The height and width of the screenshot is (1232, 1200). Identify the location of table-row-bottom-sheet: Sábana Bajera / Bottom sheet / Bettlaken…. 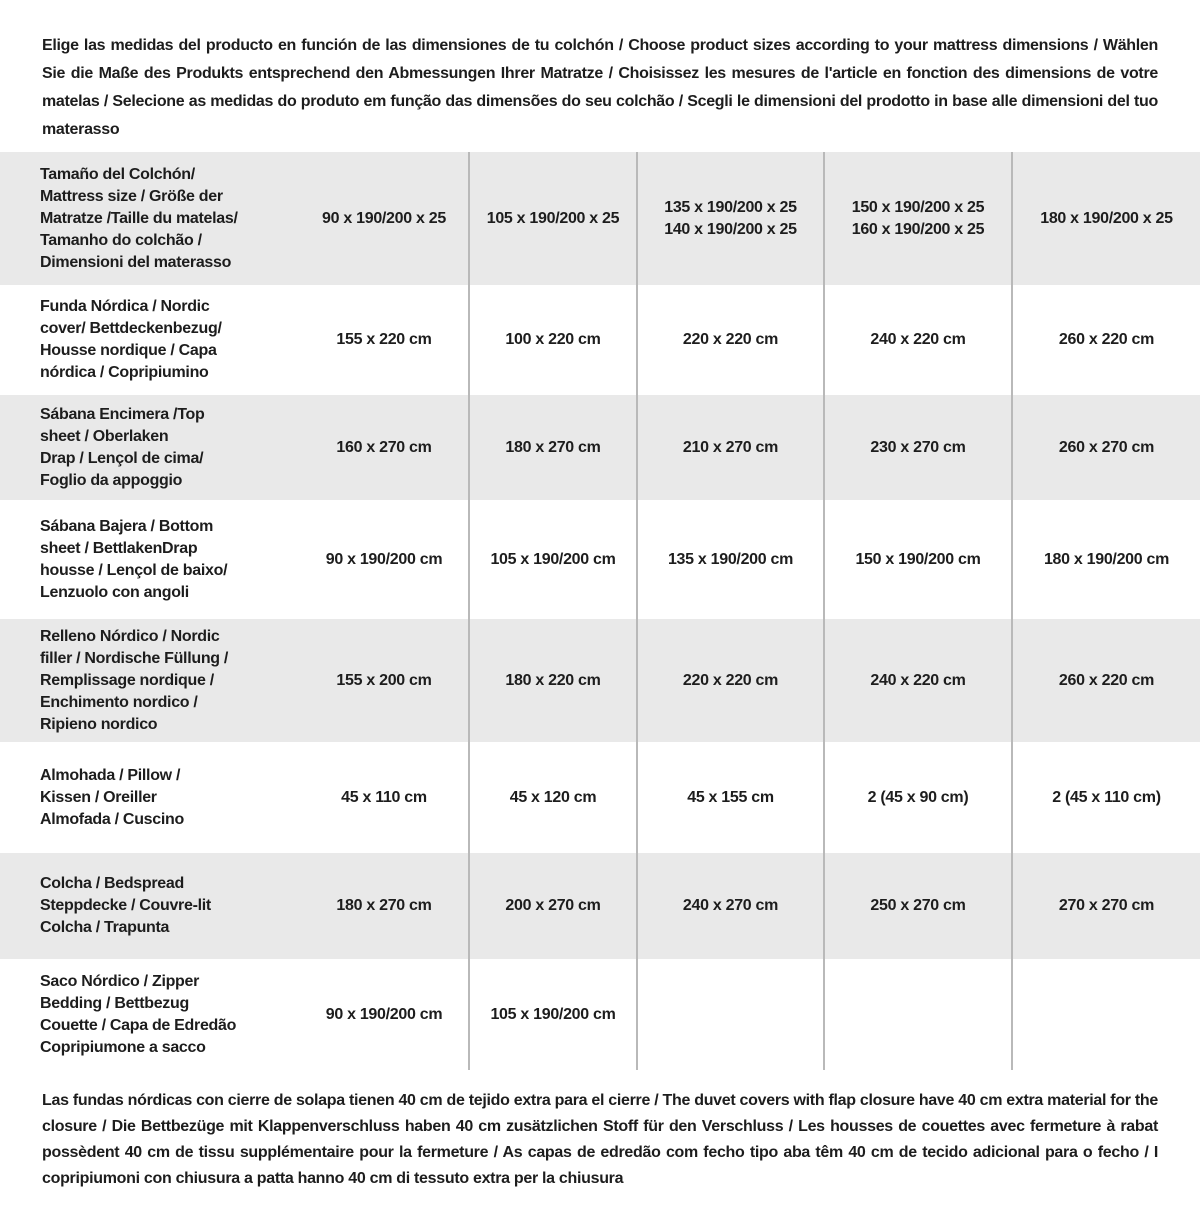
(600, 559).